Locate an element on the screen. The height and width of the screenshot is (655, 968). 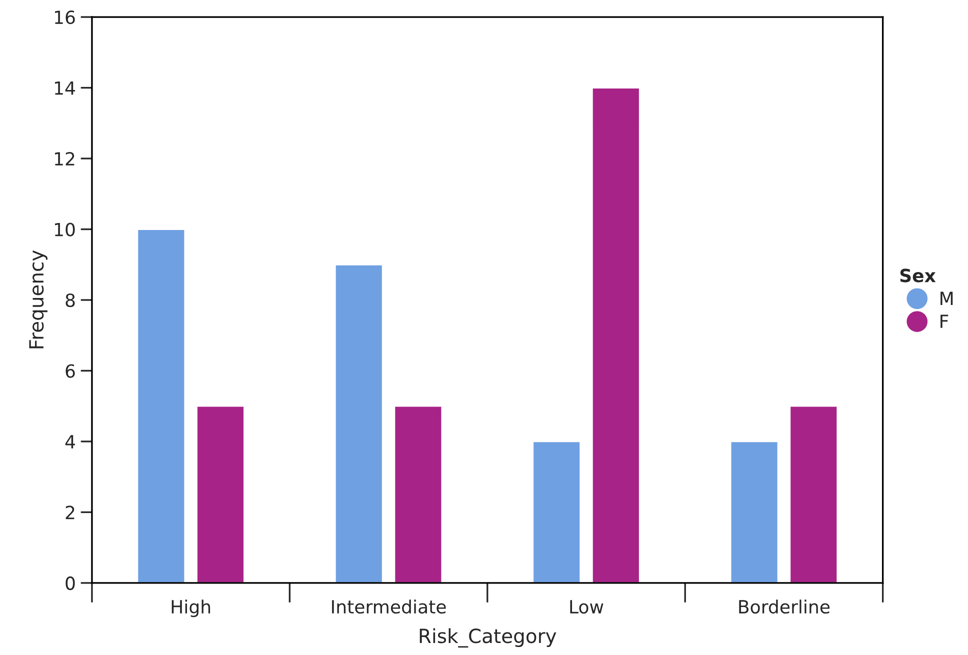
y-tick-label: 12 is located at coordinates (64, 159).